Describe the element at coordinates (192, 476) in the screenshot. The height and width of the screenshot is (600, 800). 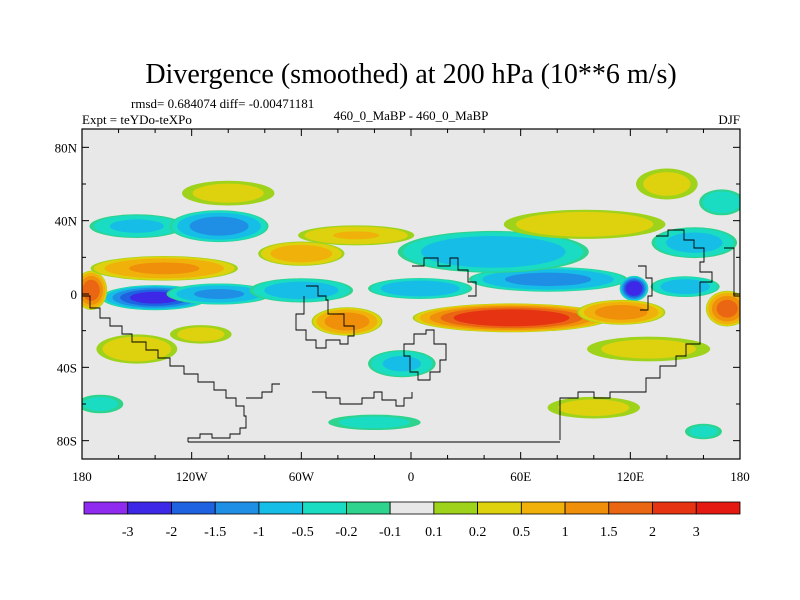
I see `x-tick-label: 120W` at that location.